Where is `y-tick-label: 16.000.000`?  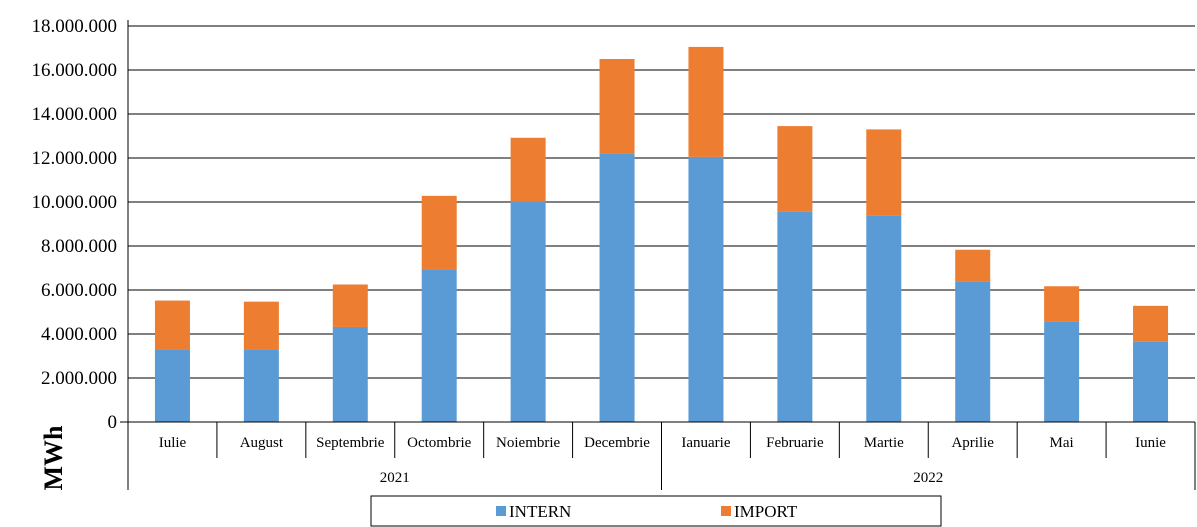 y-tick-label: 16.000.000 is located at coordinates (75, 70).